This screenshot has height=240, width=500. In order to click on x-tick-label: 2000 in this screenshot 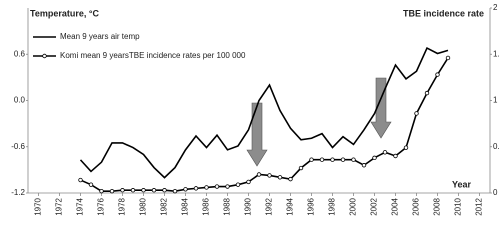, I will do `click(353, 206)`.